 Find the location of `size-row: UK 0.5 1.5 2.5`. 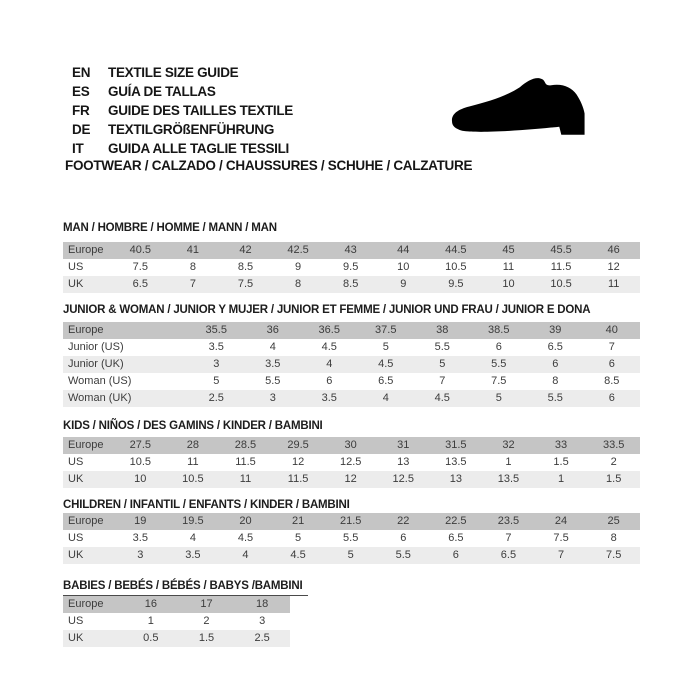

size-row: UK 0.5 1.5 2.5 is located at coordinates (176, 638).